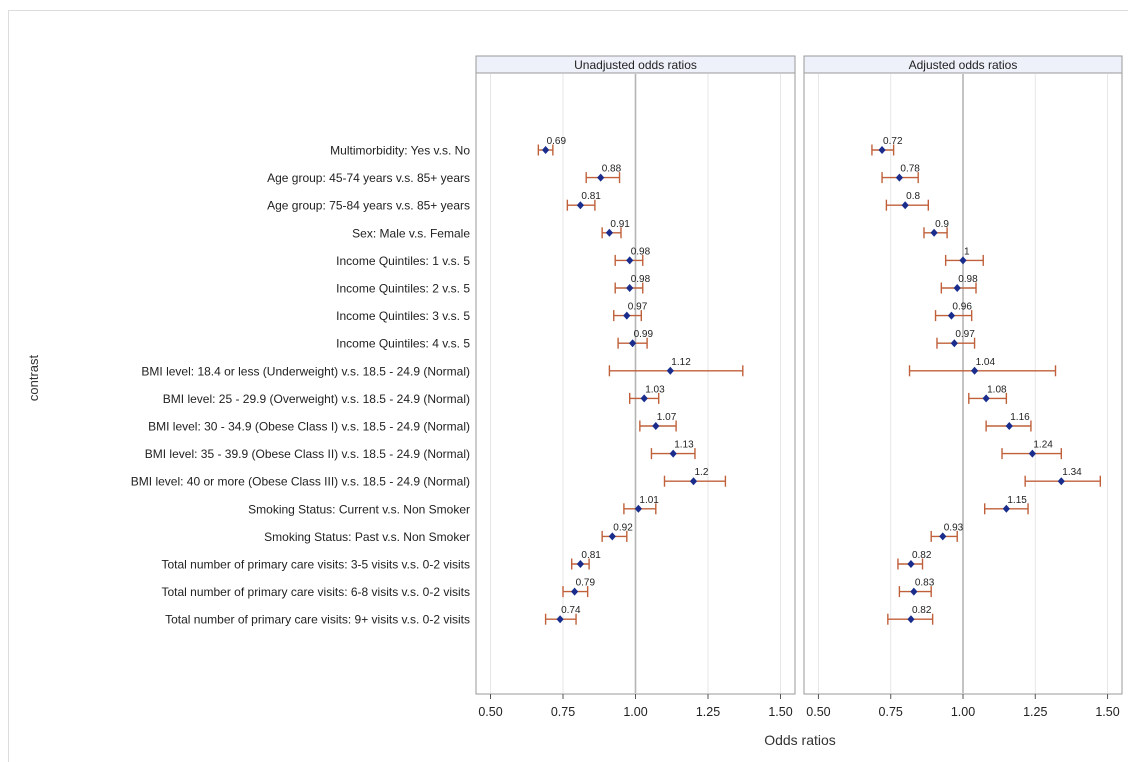 The width and height of the screenshot is (1130, 762). Describe the element at coordinates (368, 206) in the screenshot. I see `category-label: Age group: 75-84 years v.s. 85+ years` at that location.